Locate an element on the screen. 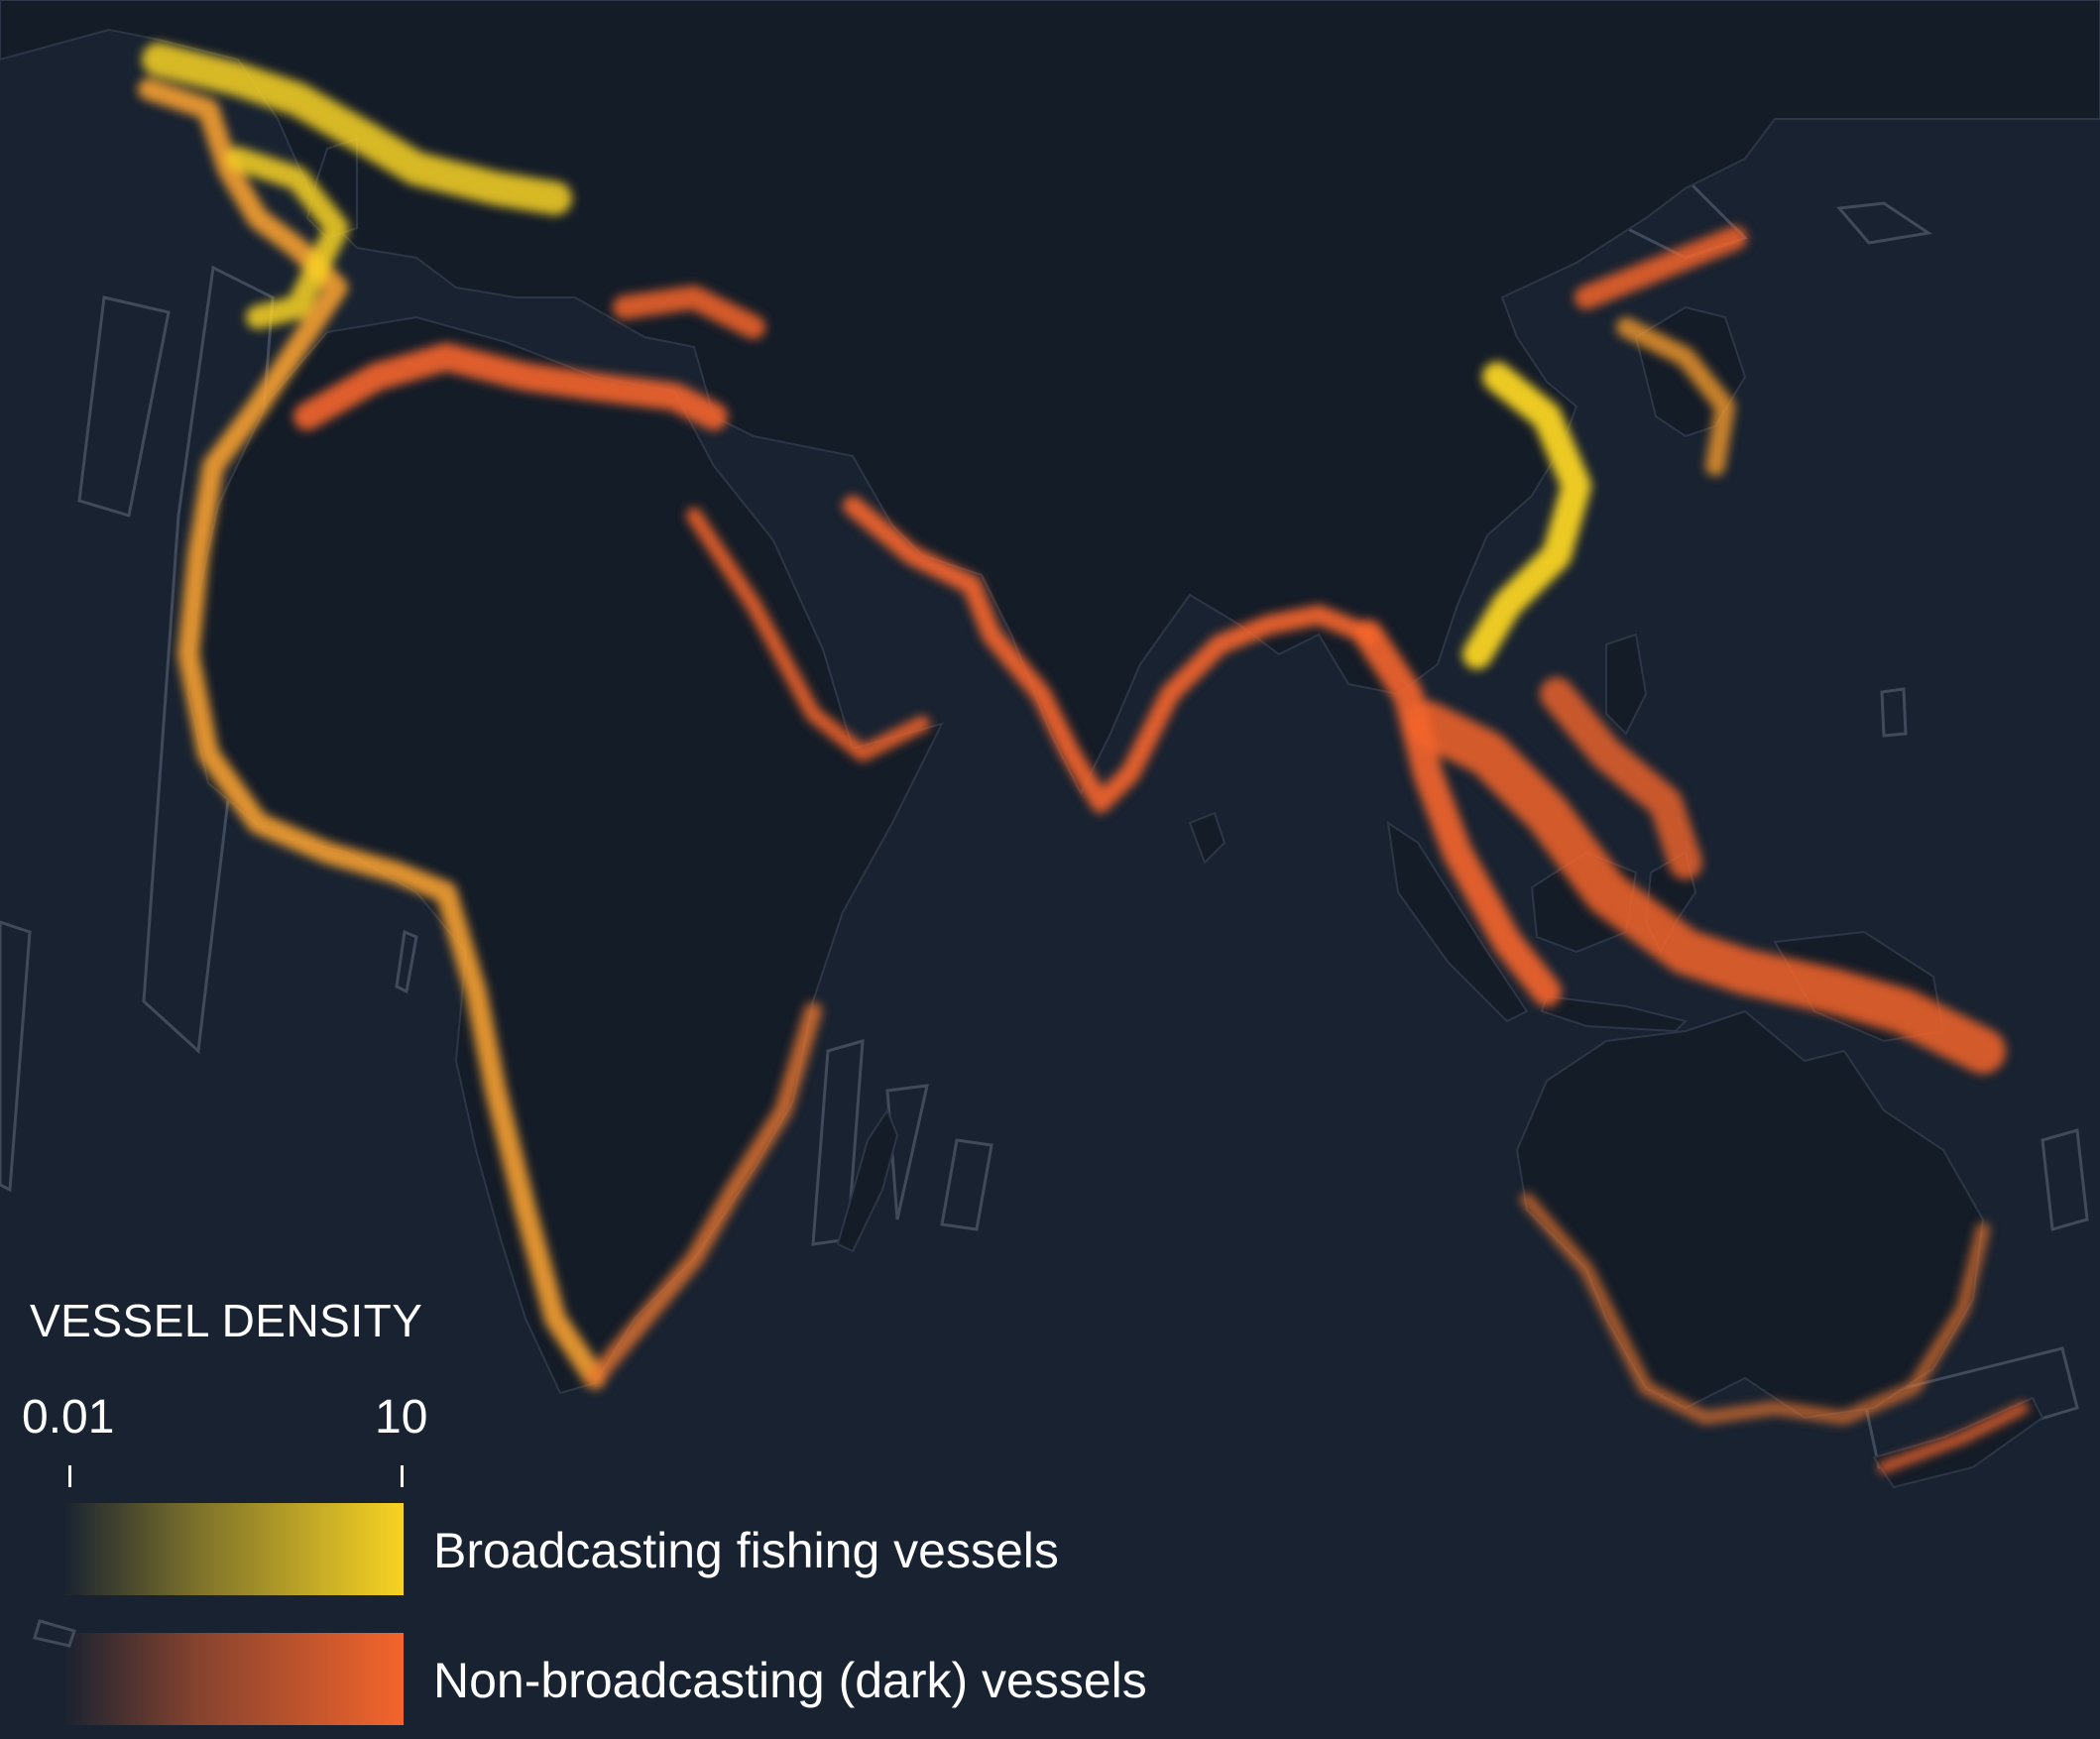 This screenshot has width=2100, height=1739. density-band-andaman-malacca is located at coordinates (1457, 813).